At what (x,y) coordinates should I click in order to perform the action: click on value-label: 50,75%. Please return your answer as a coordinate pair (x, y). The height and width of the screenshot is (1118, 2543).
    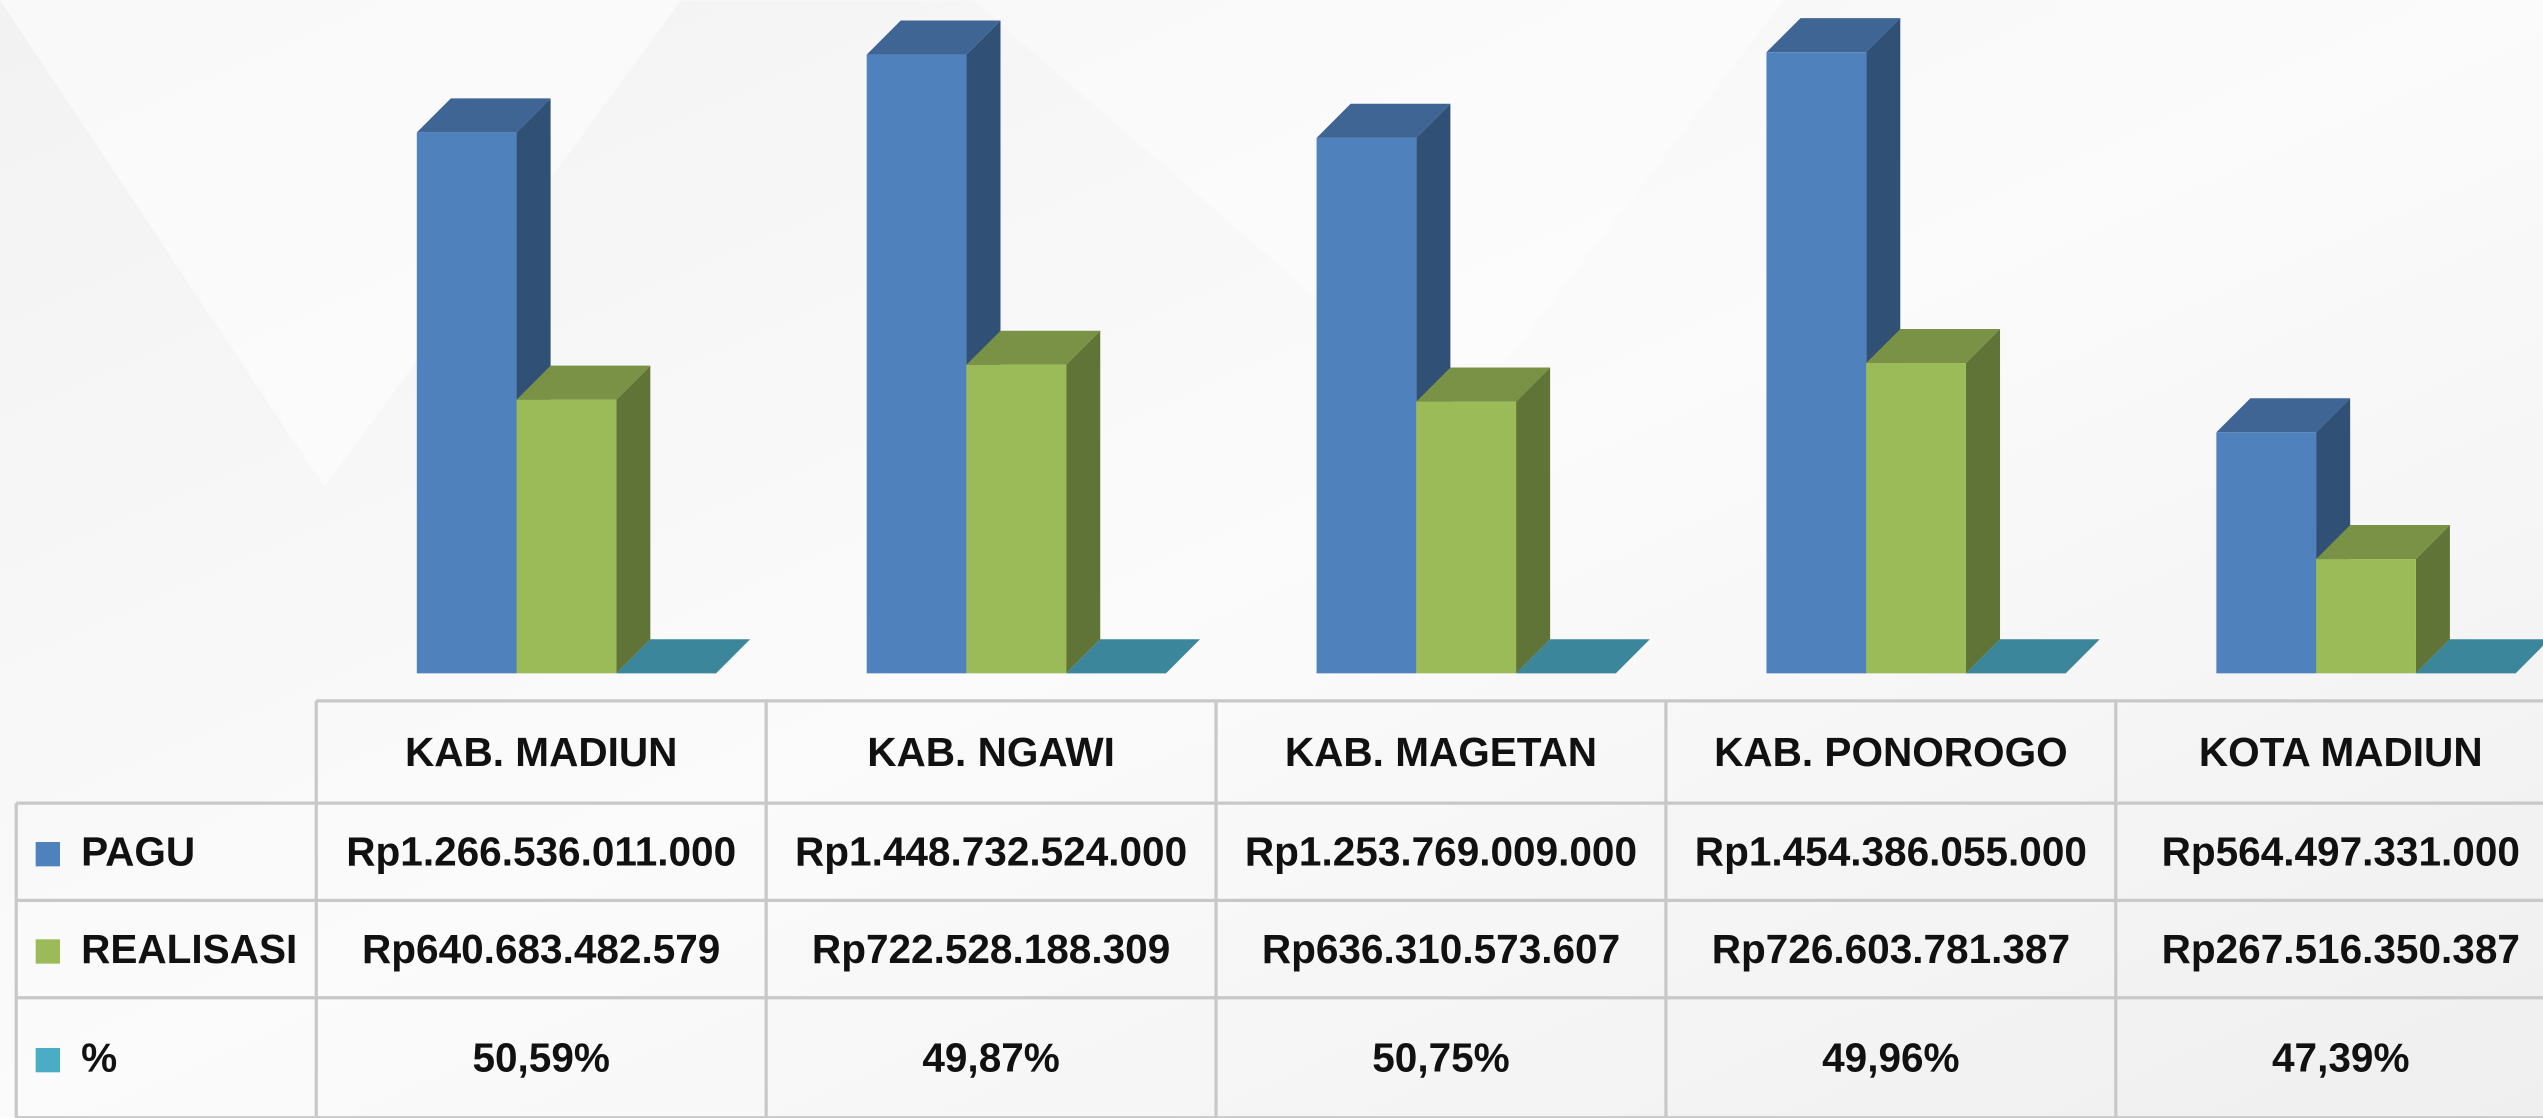
    Looking at the image, I should click on (1440, 1058).